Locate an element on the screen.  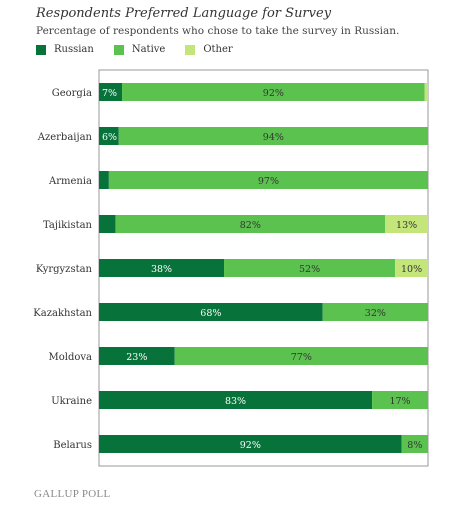
data-label-russian-moldova: 23% is located at coordinates (136, 357).